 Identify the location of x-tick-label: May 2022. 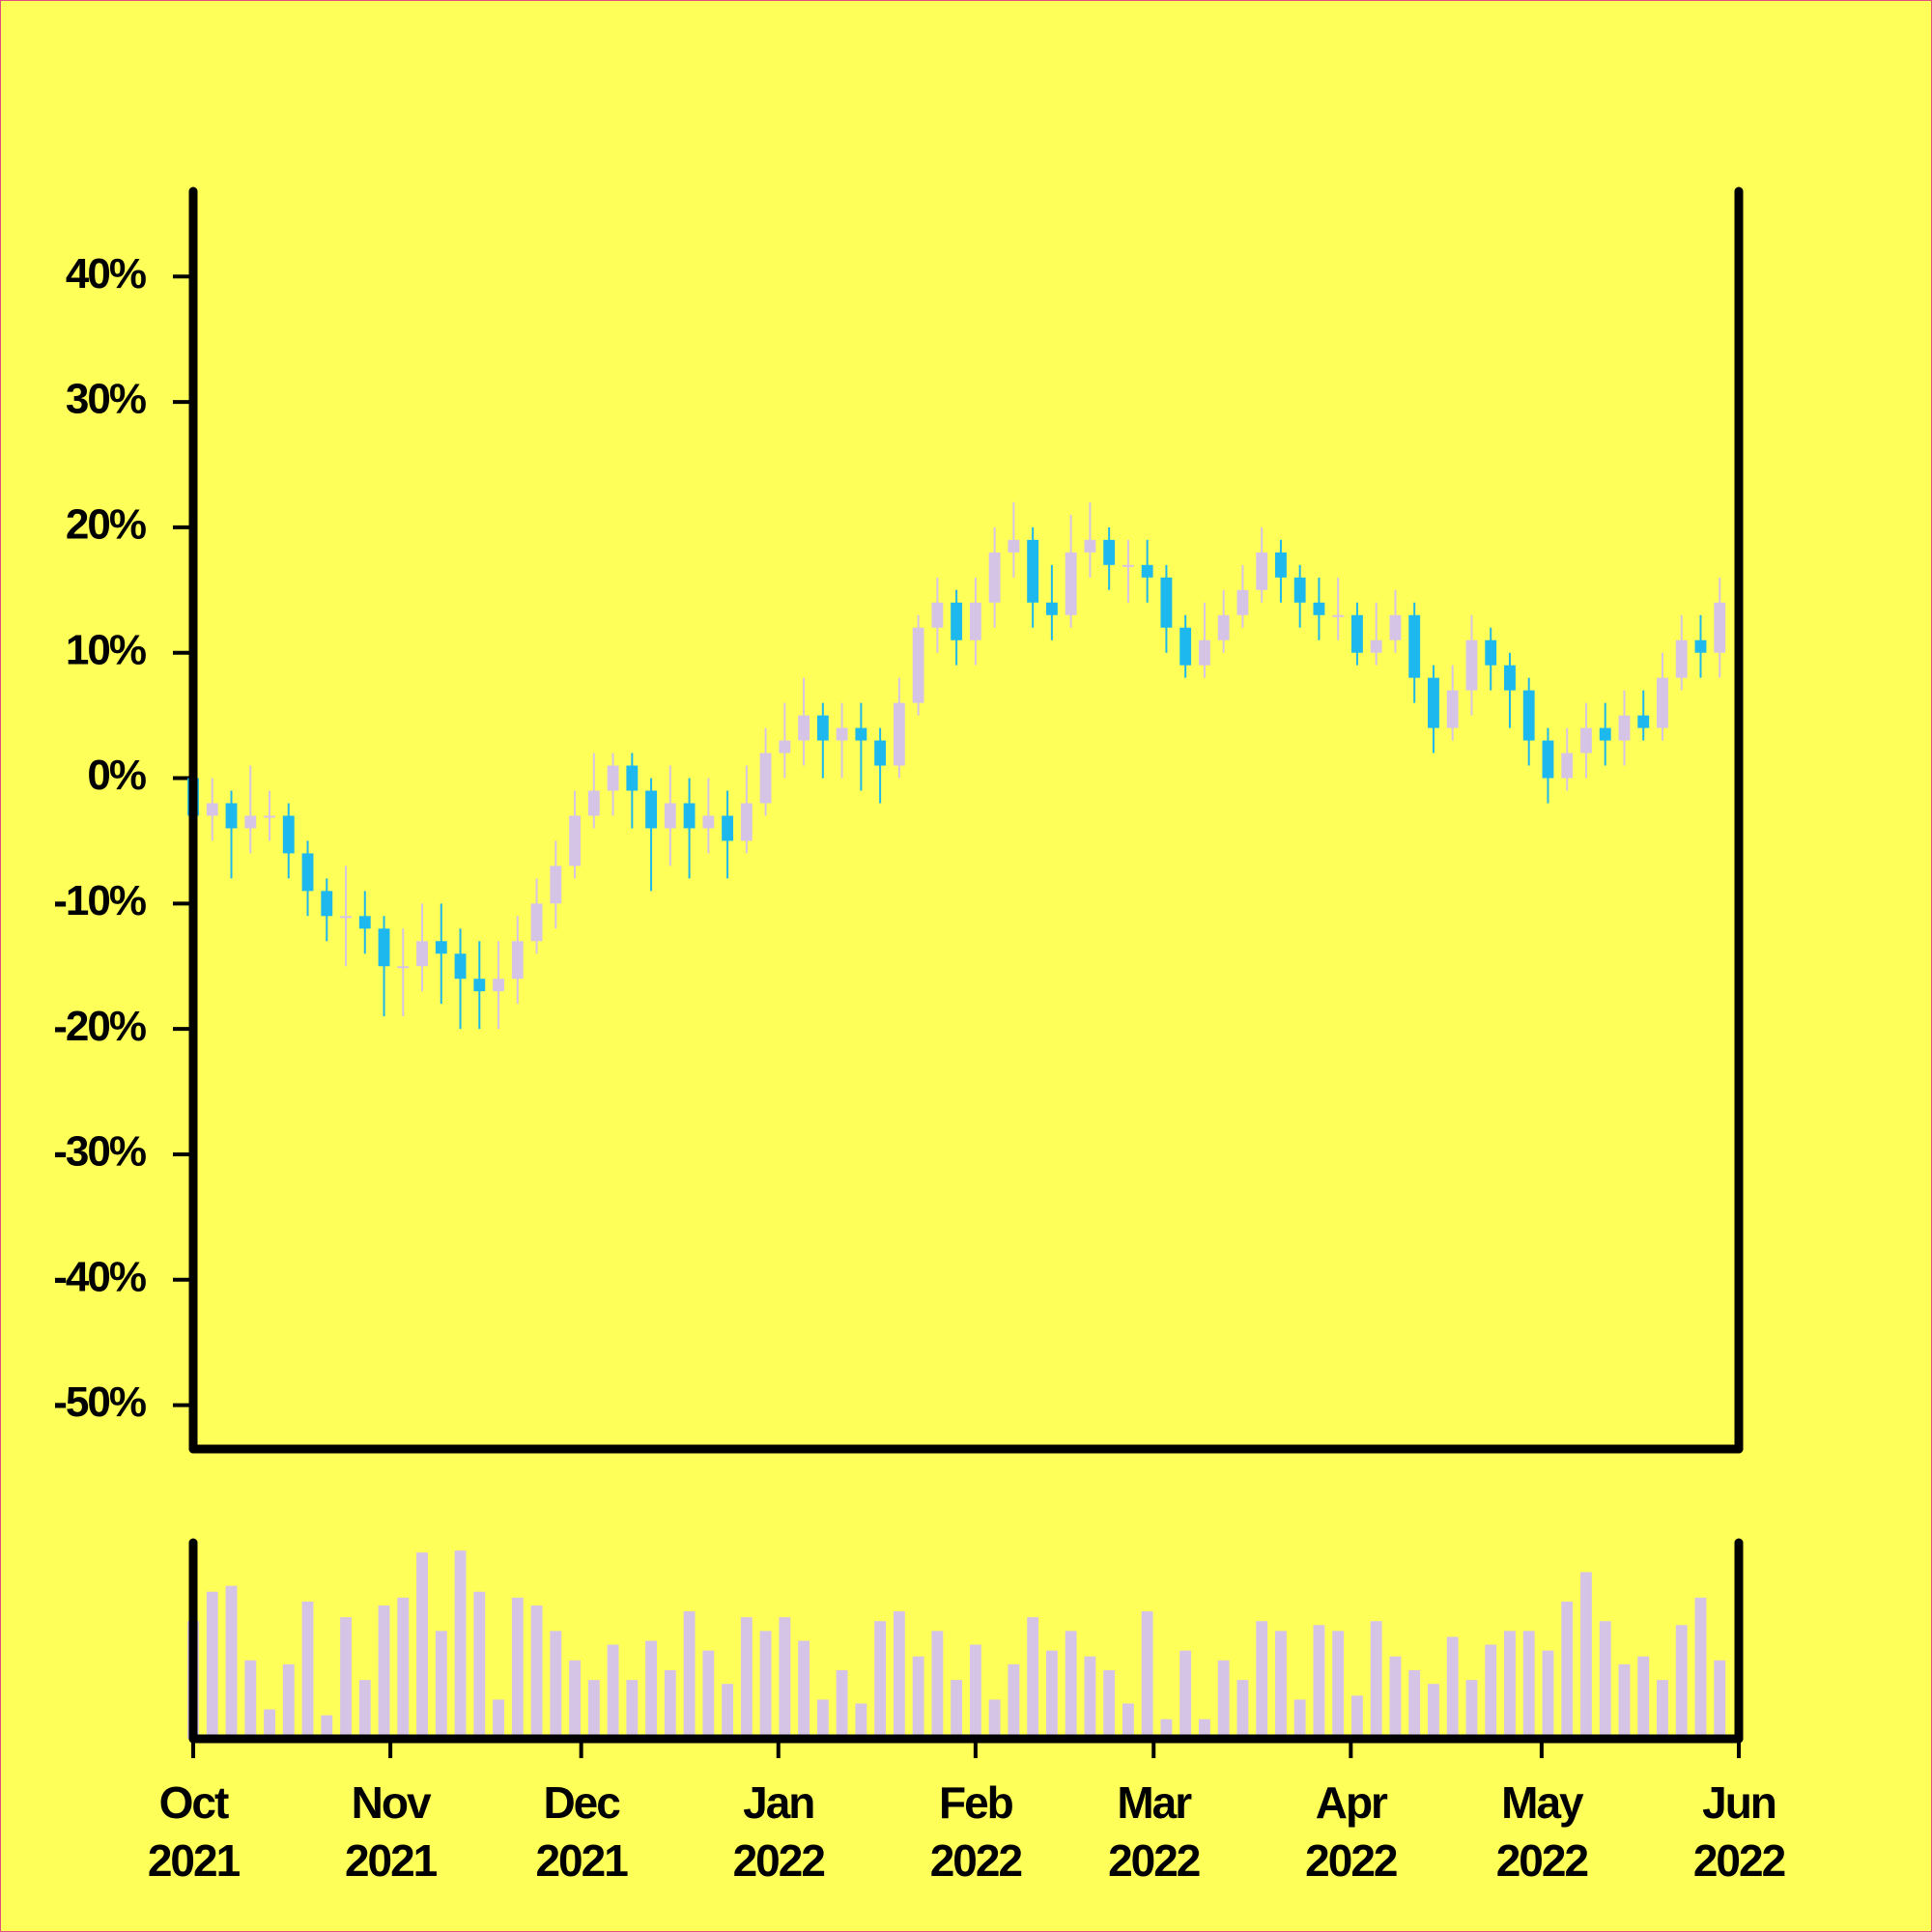
(1542, 1831).